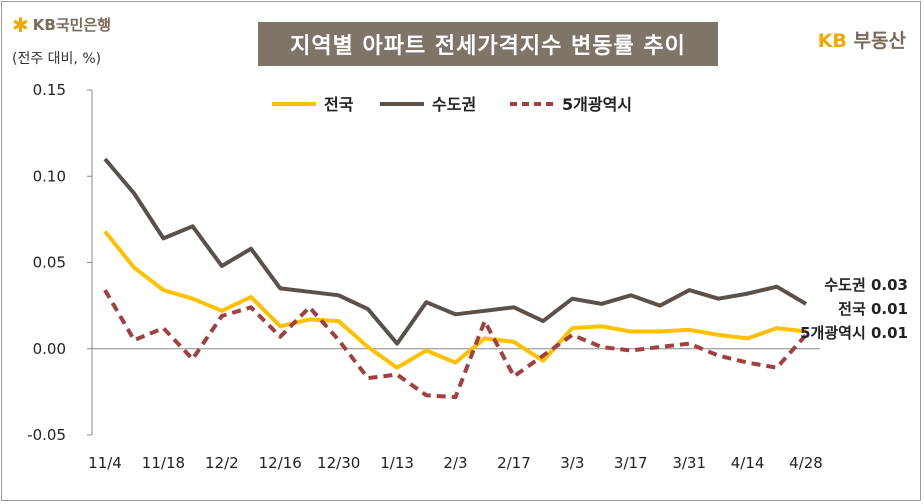  Describe the element at coordinates (46, 435) in the screenshot. I see `y-tick-label: -0.05` at that location.